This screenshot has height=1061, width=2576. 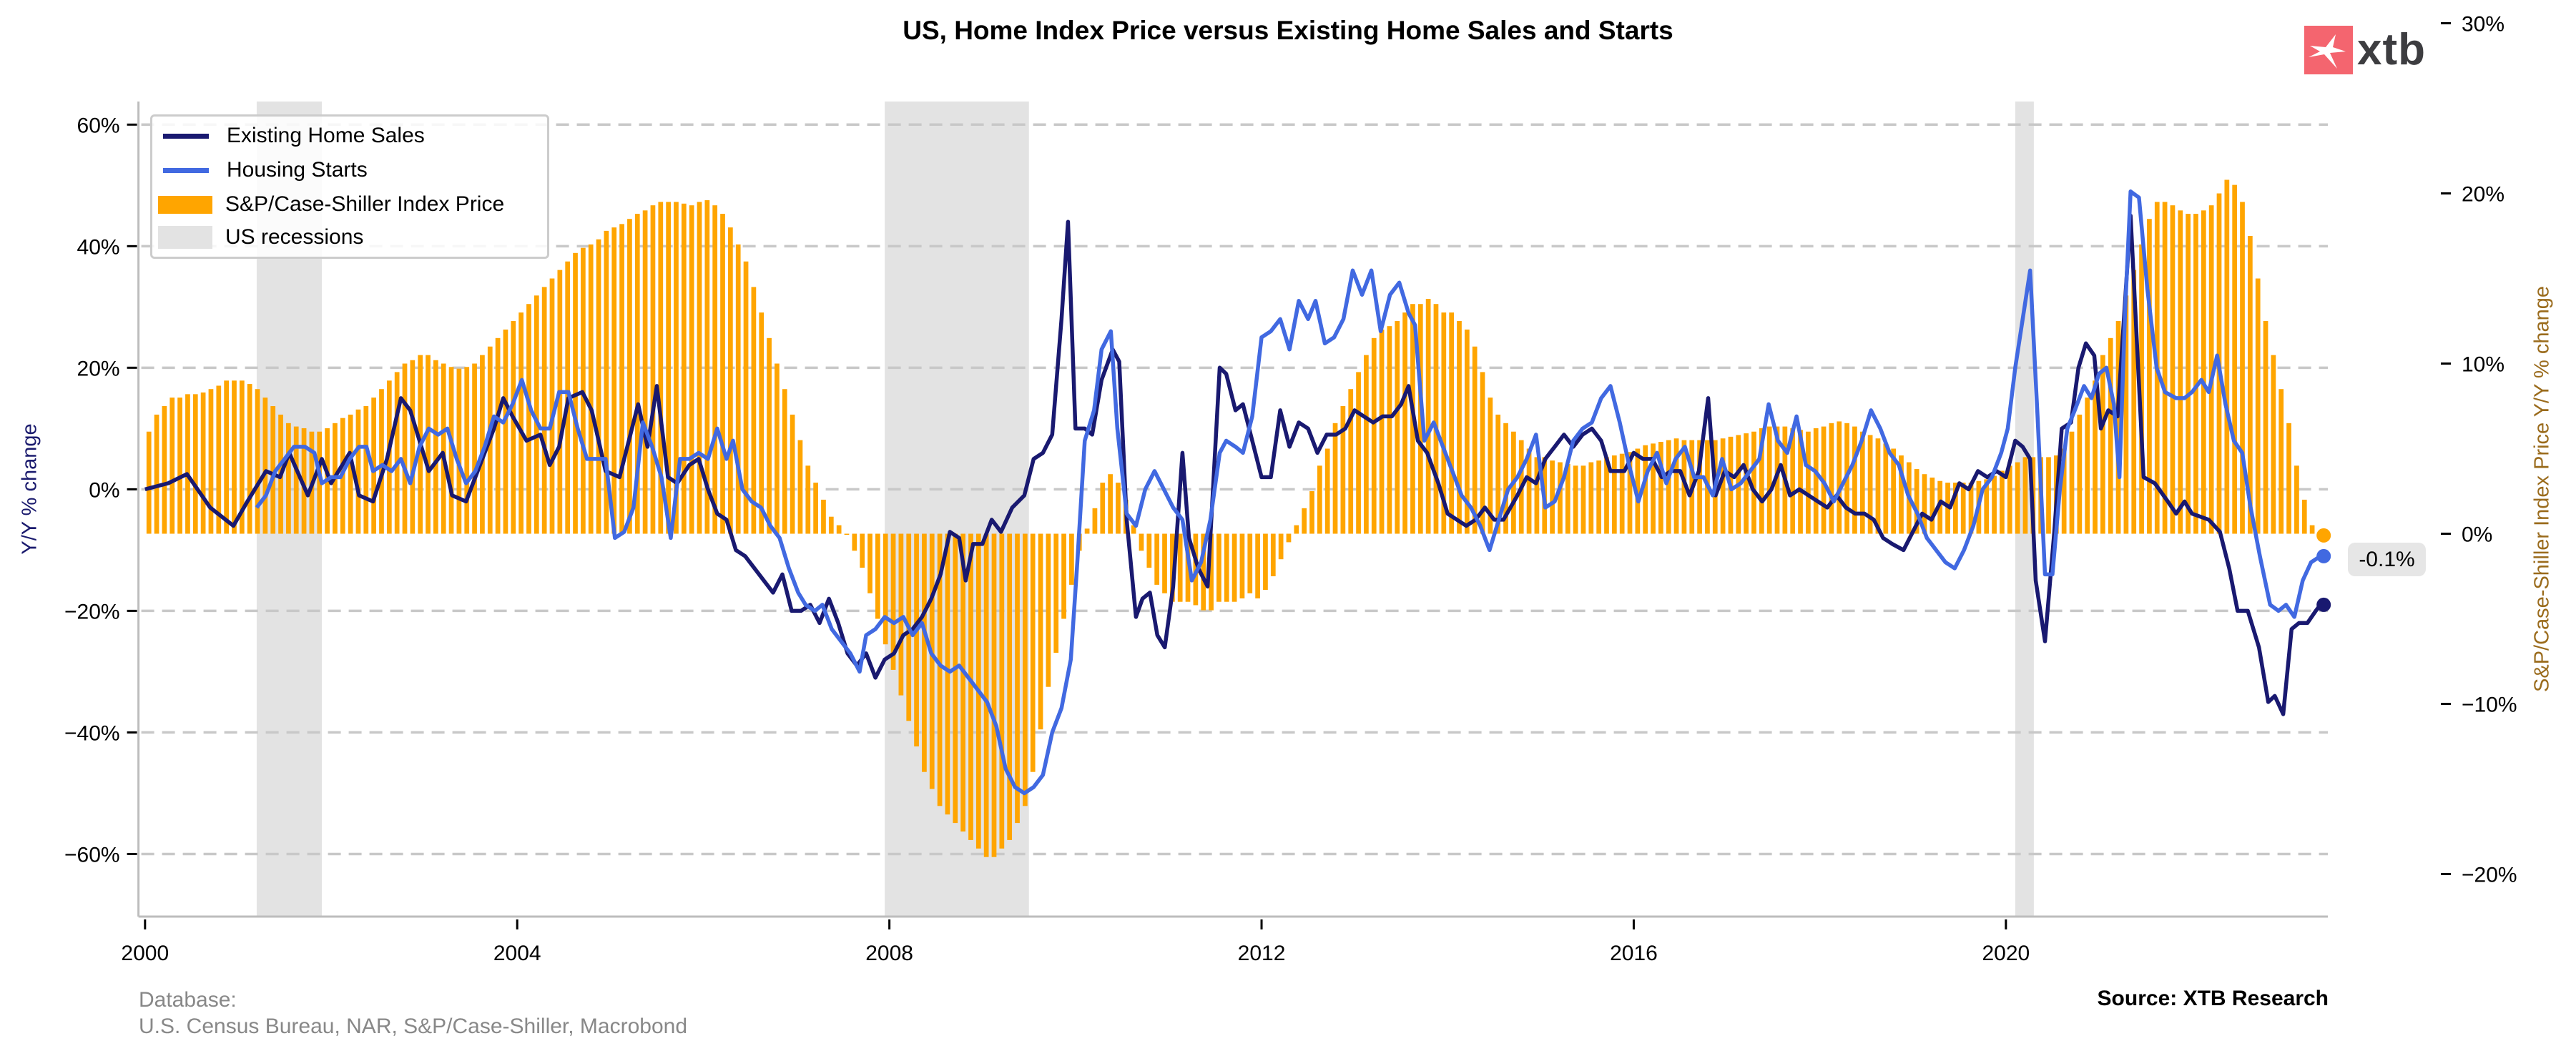 What do you see at coordinates (2490, 876) in the screenshot?
I see `y-tick-label-right: −20%` at bounding box center [2490, 876].